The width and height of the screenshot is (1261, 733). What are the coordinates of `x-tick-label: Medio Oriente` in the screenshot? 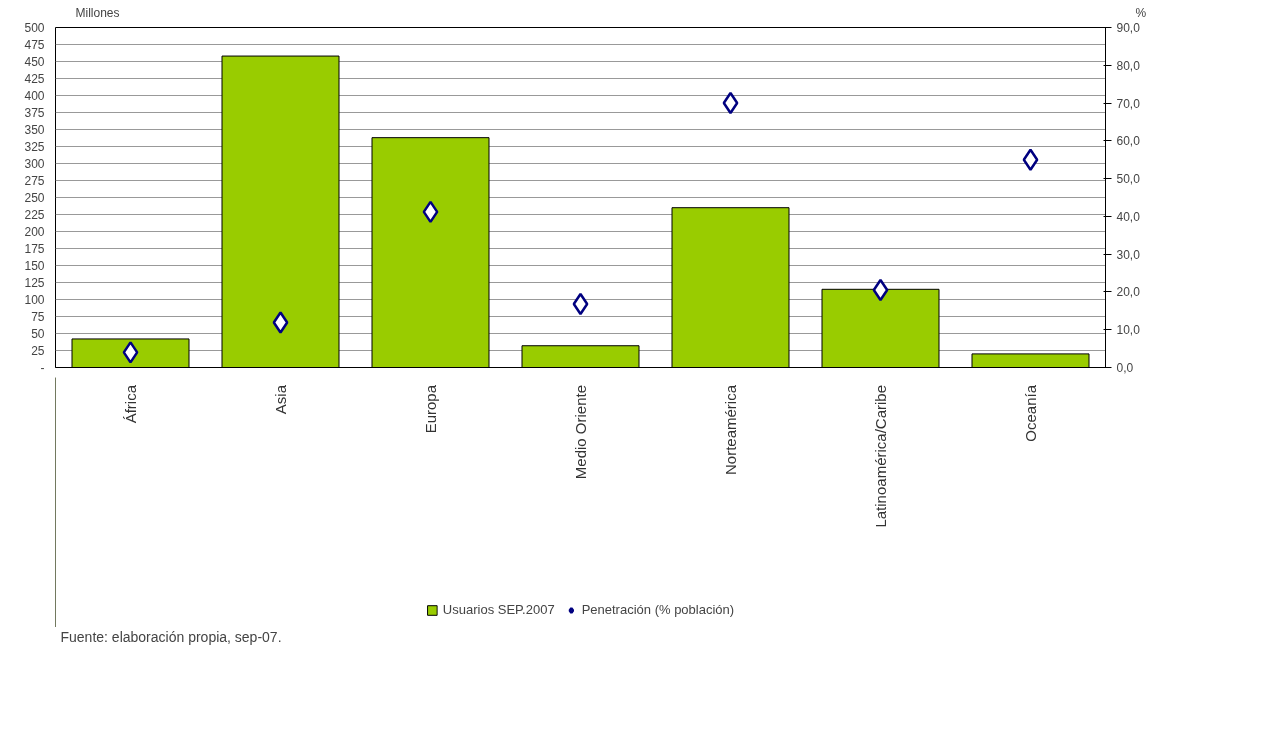 It's located at (580, 432).